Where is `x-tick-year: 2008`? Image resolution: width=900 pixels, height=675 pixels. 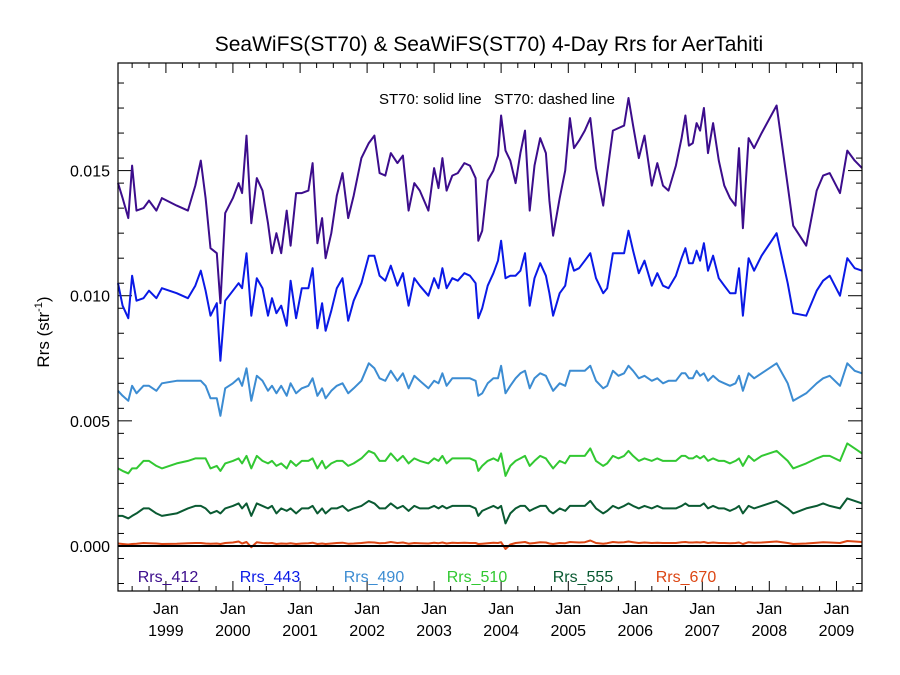
x-tick-year: 2008 is located at coordinates (770, 631).